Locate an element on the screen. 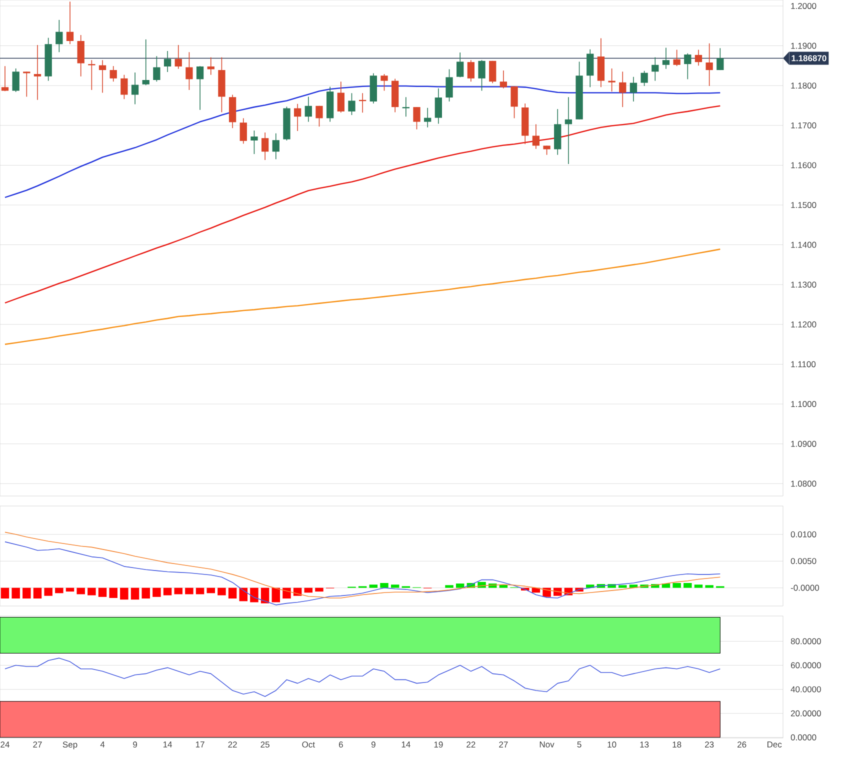 This screenshot has width=853, height=771. y-tick-label: 1.1700 is located at coordinates (803, 125).